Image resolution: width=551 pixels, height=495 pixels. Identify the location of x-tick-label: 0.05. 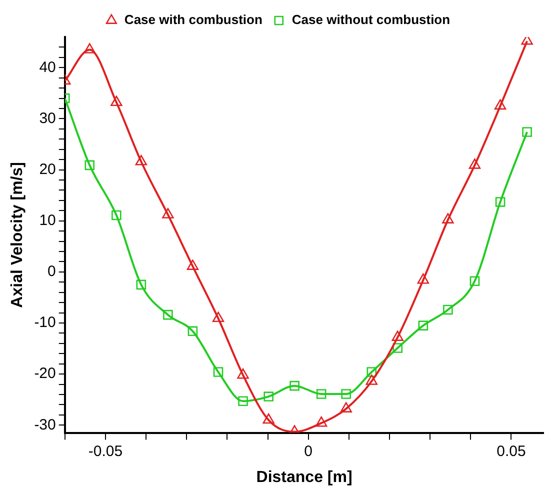
(511, 451).